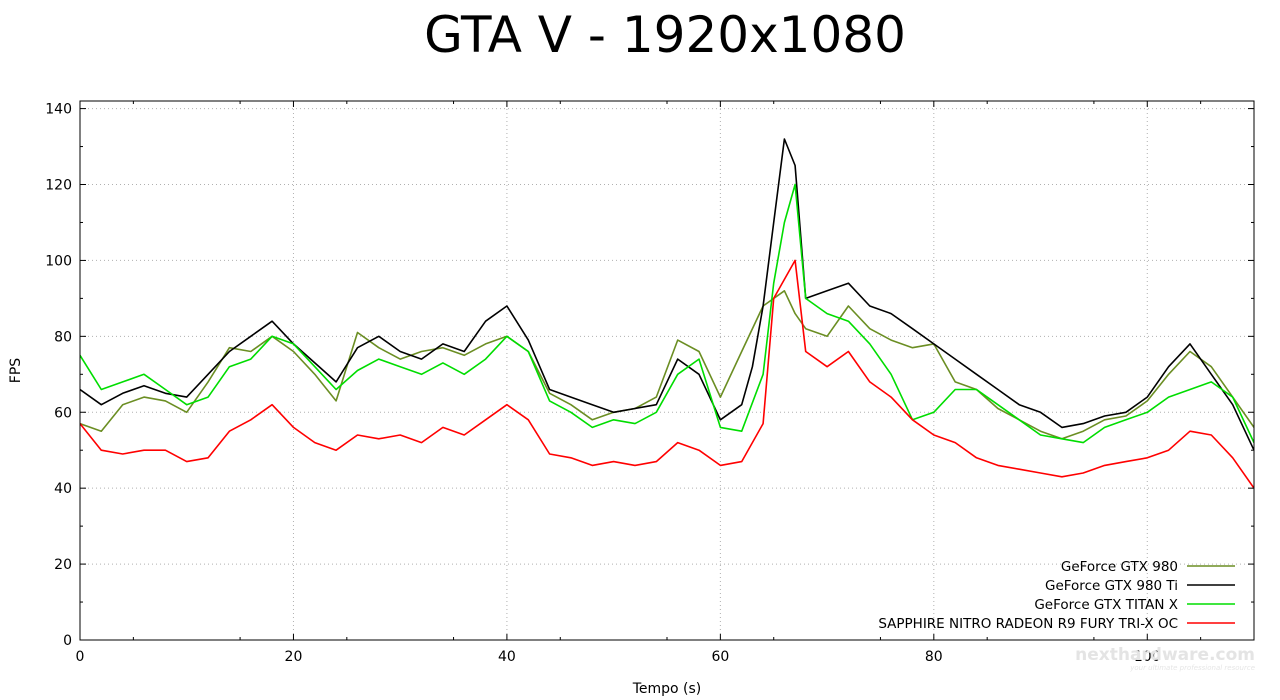  I want to click on y-tick-label: 60, so click(63, 413).